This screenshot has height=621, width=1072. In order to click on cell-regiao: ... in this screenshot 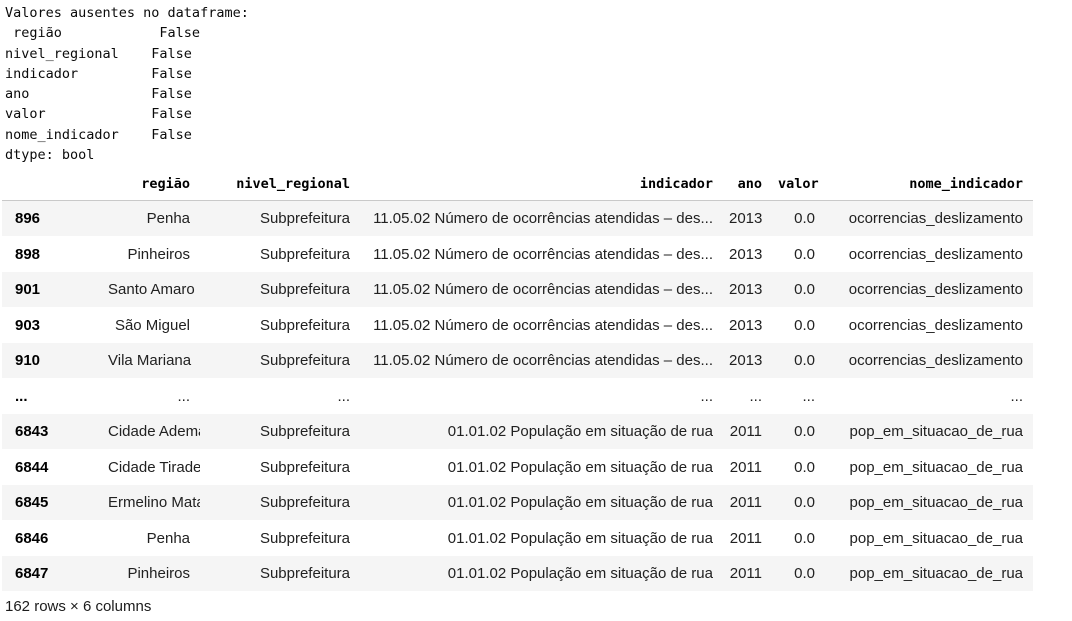, I will do `click(183, 396)`.